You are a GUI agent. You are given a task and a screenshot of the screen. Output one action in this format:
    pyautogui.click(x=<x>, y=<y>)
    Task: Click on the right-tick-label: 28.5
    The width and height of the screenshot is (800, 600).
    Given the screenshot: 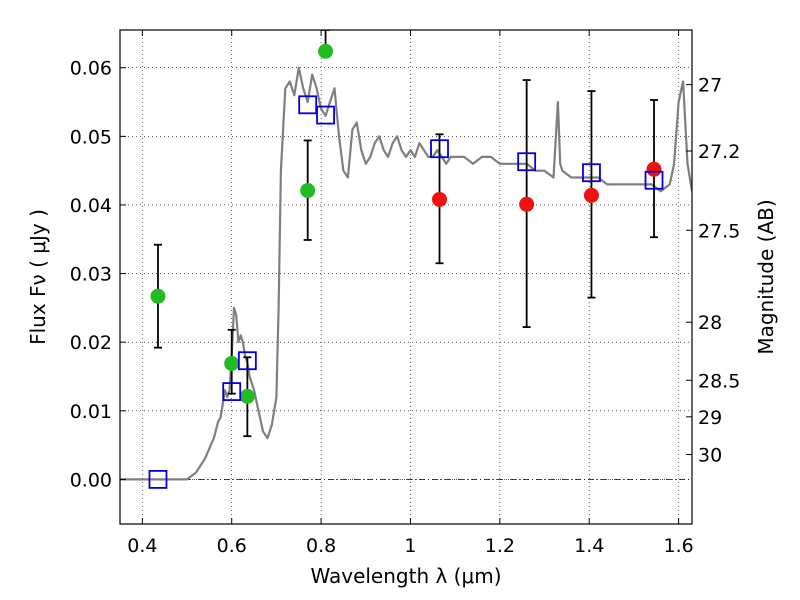 What is the action you would take?
    pyautogui.click(x=719, y=381)
    